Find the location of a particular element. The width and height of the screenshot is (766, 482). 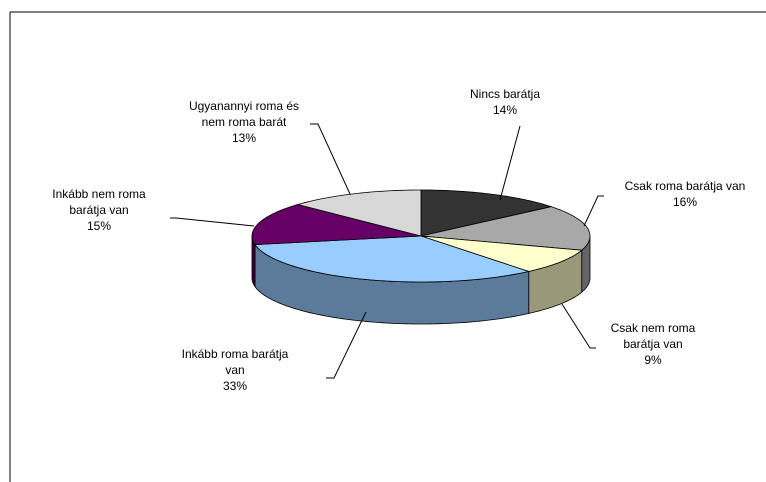

slice-label: Csak nem roma barátja van 9% is located at coordinates (653, 344).